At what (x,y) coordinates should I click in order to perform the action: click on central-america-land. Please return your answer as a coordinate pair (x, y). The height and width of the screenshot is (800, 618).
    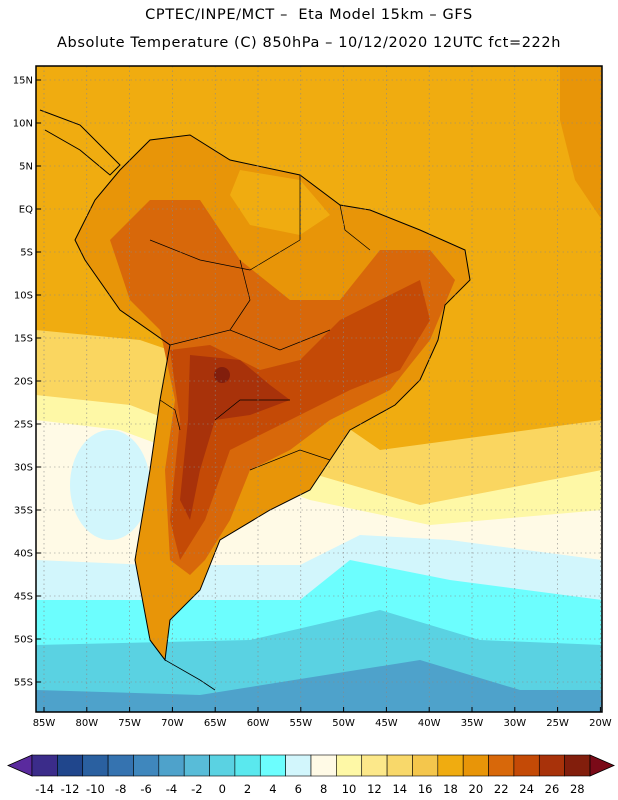
    Looking at the image, I should click on (80, 142).